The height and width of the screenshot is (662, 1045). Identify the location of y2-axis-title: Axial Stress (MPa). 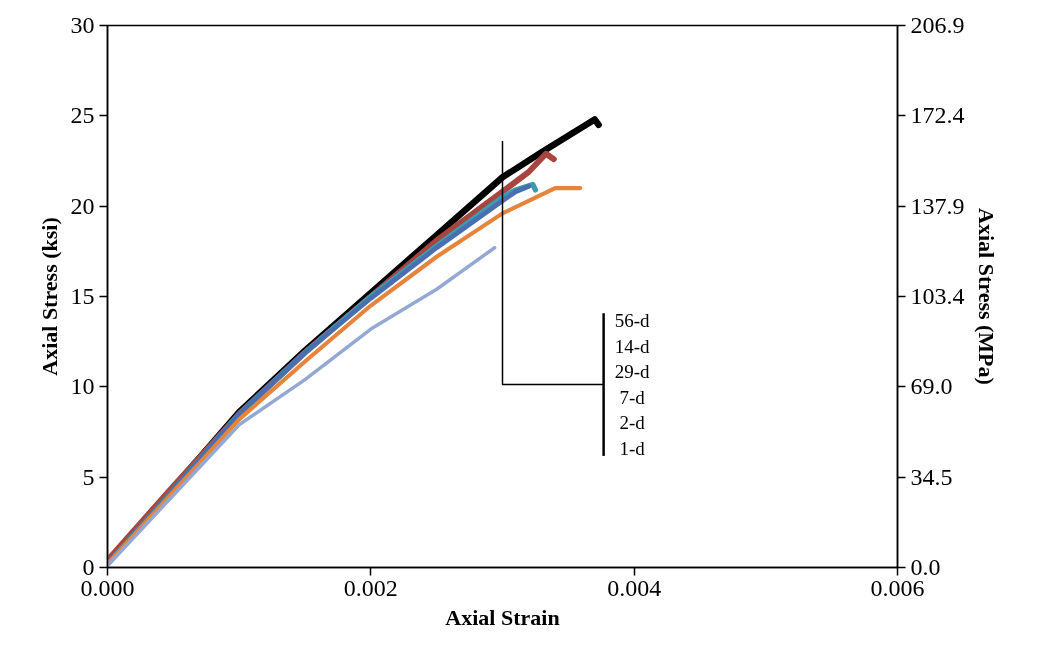
(986, 296).